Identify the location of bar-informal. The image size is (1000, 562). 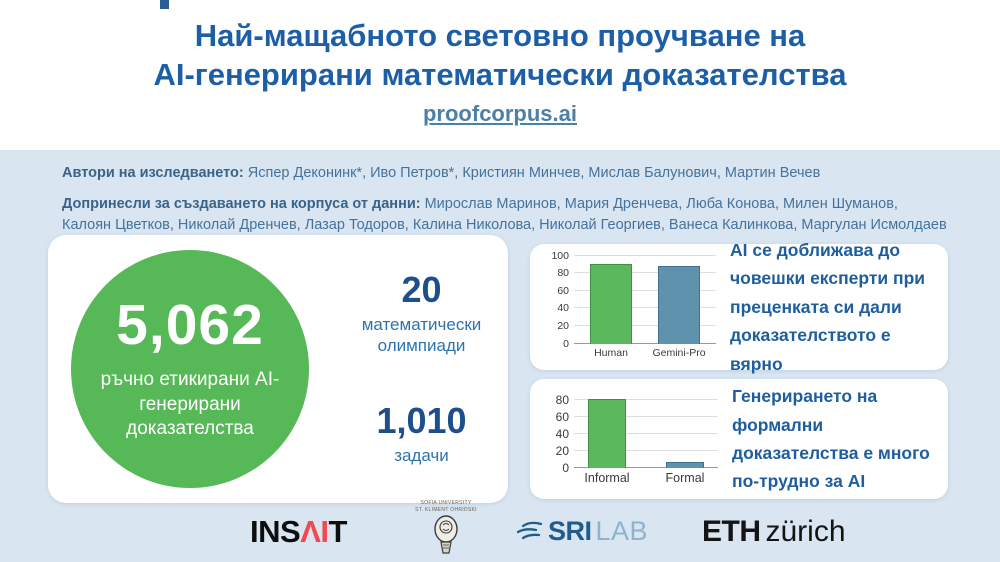
(607, 433).